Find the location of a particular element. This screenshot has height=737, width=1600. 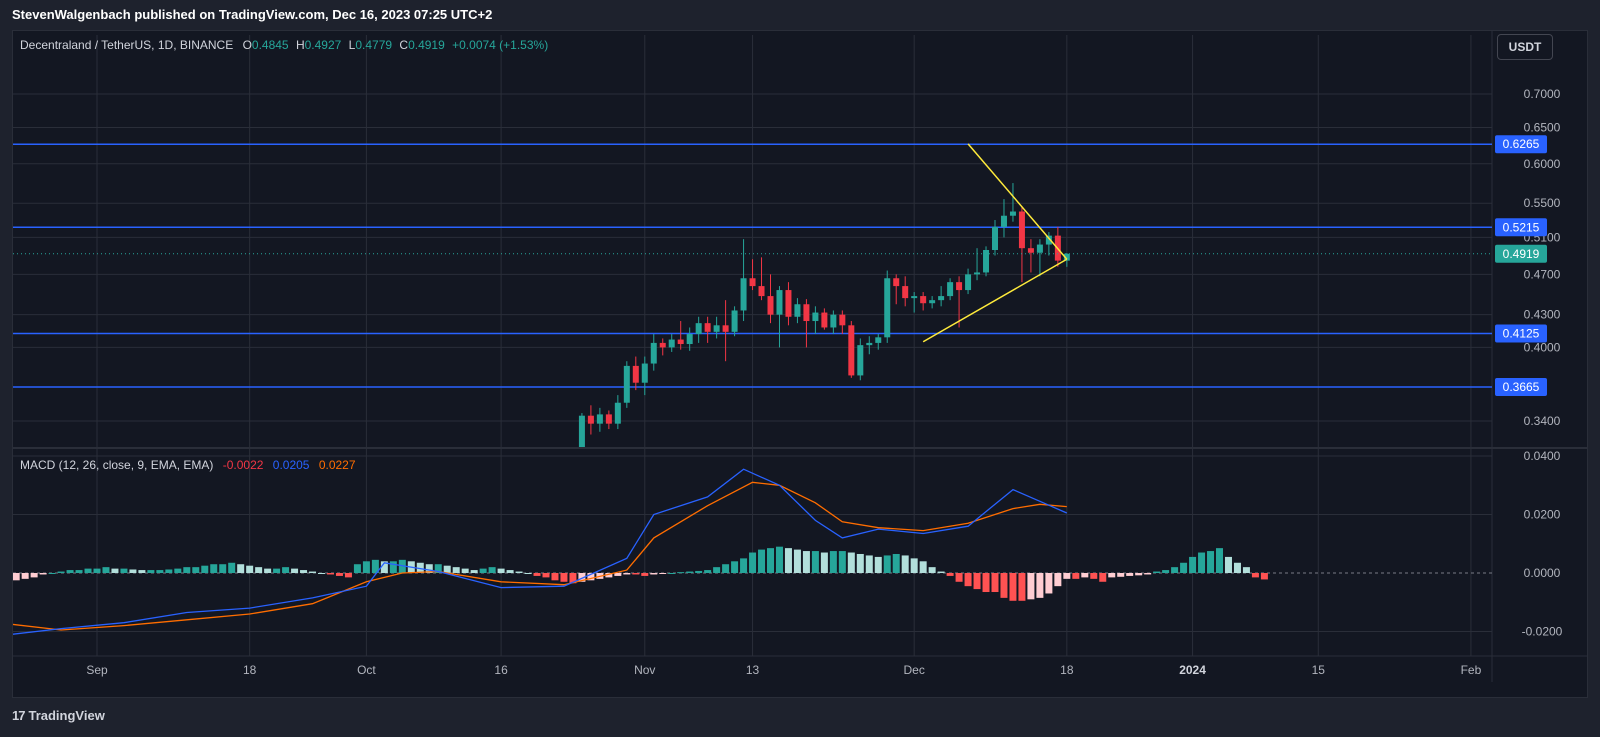

price-level-tag is located at coordinates (1521, 227).